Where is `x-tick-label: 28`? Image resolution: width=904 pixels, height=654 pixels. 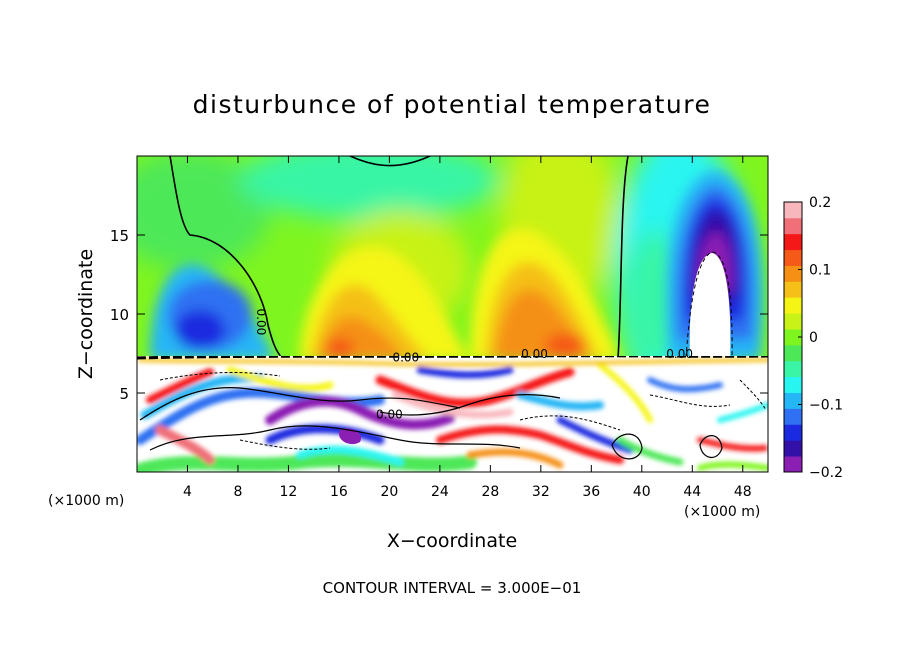
x-tick-label: 28 is located at coordinates (490, 492).